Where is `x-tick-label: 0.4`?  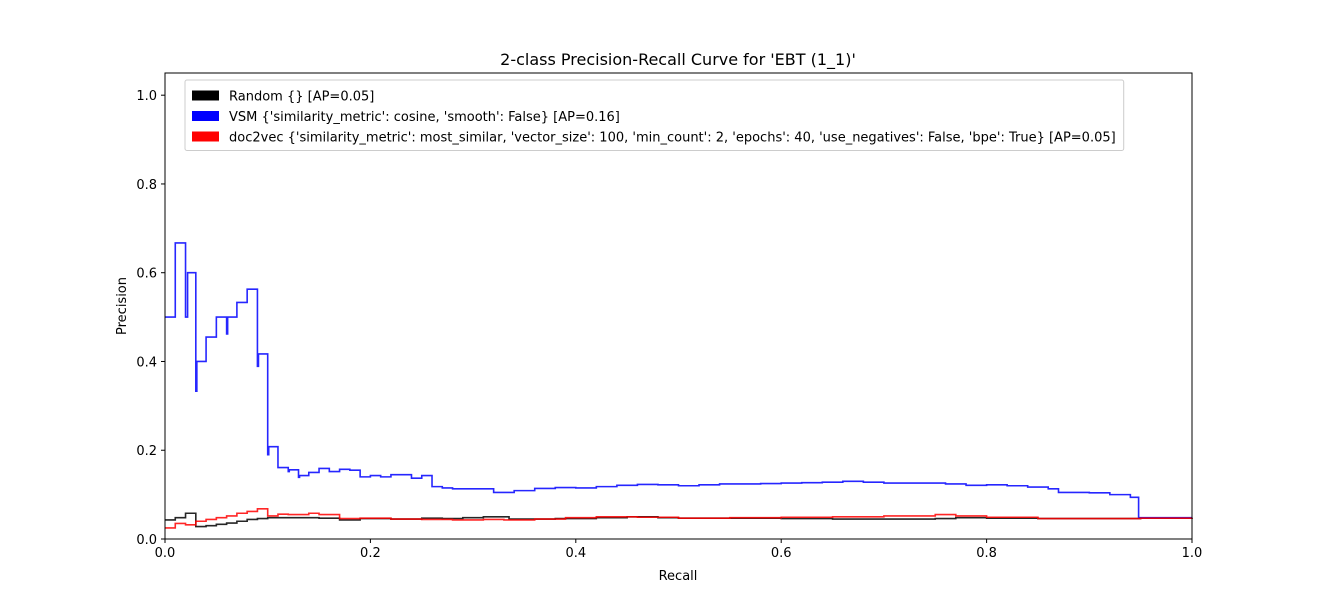 x-tick-label: 0.4 is located at coordinates (575, 553).